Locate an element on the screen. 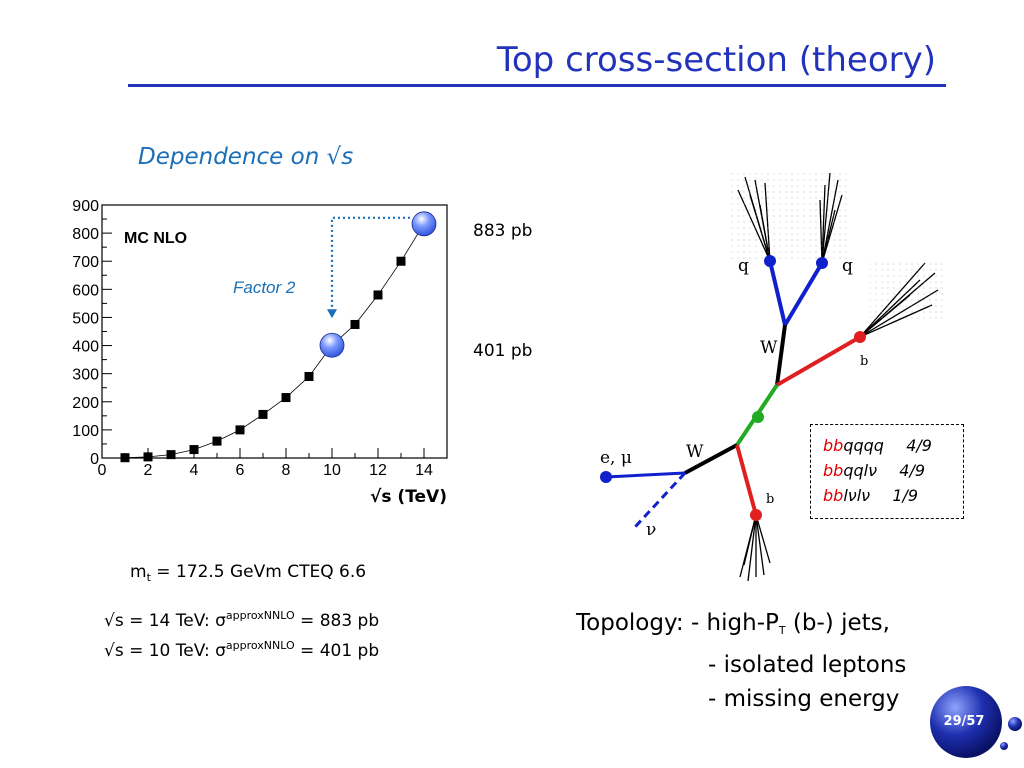  y-tick-label: 500 is located at coordinates (85, 318).